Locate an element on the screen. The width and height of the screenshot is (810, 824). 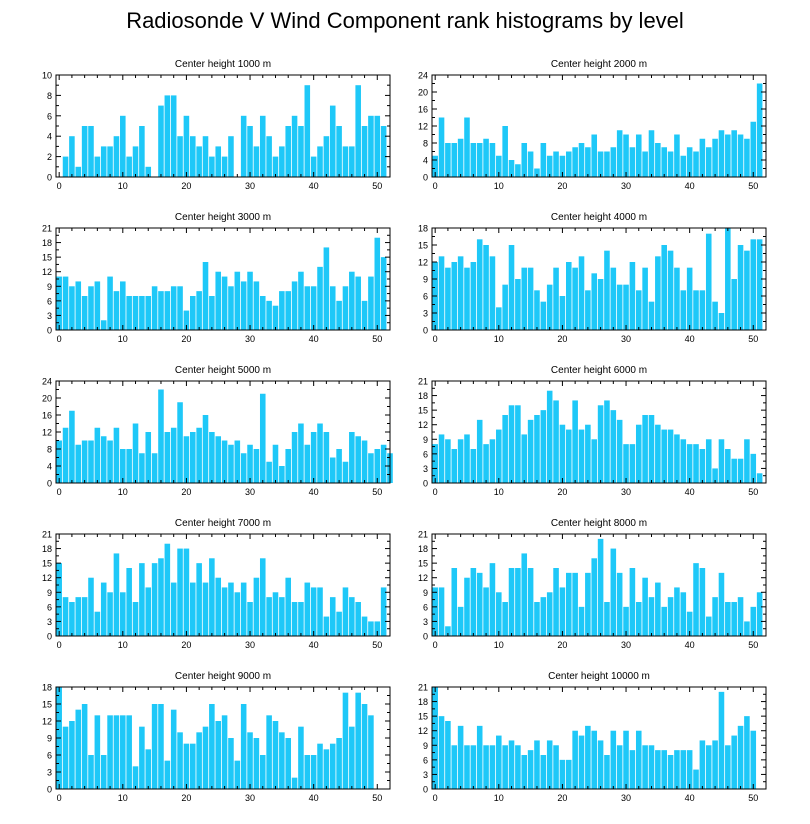
y-tick-label: 18 is located at coordinates (47, 549).